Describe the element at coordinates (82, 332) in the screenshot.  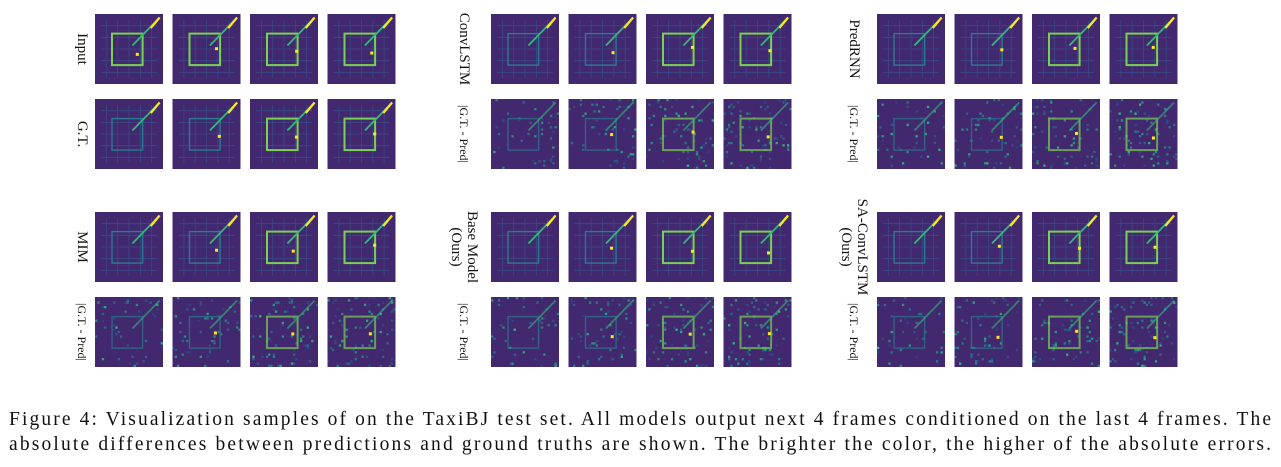
I see `row-label-line: |G.T. - Pred|` at that location.